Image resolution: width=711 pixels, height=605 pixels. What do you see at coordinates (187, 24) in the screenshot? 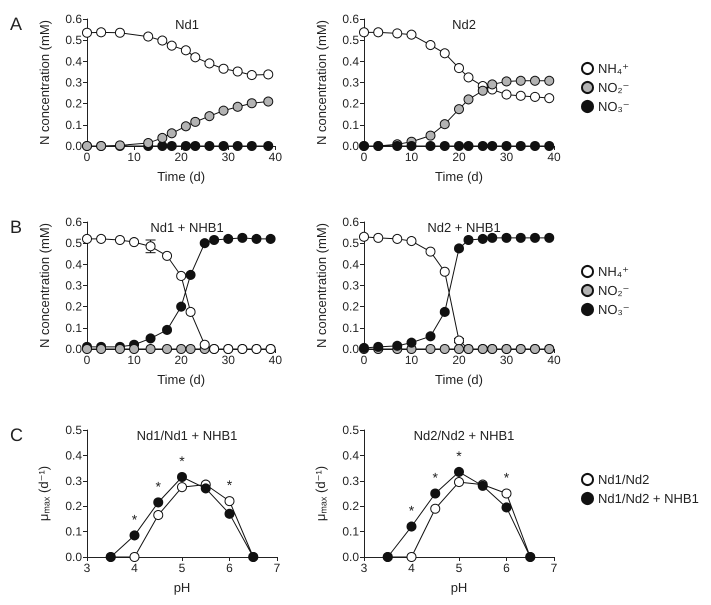
I see `chart-title: Nd1` at bounding box center [187, 24].